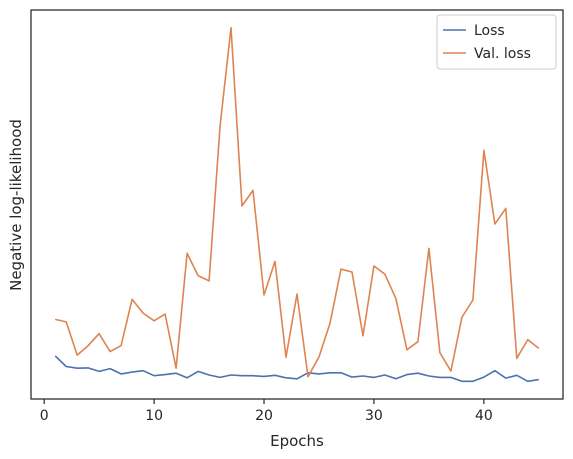  What do you see at coordinates (484, 416) in the screenshot?
I see `x-tick-label: 40` at bounding box center [484, 416].